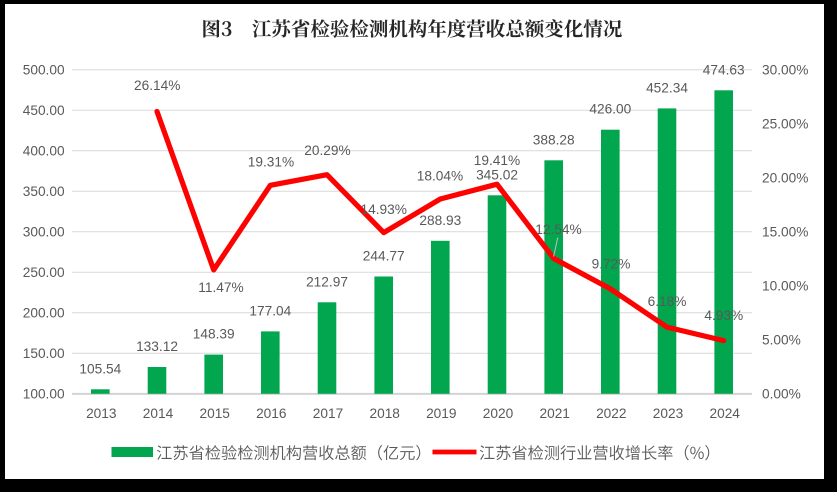 The width and height of the screenshot is (837, 492). Describe the element at coordinates (157, 85) in the screenshot. I see `svg-text: 26.14%` at that location.